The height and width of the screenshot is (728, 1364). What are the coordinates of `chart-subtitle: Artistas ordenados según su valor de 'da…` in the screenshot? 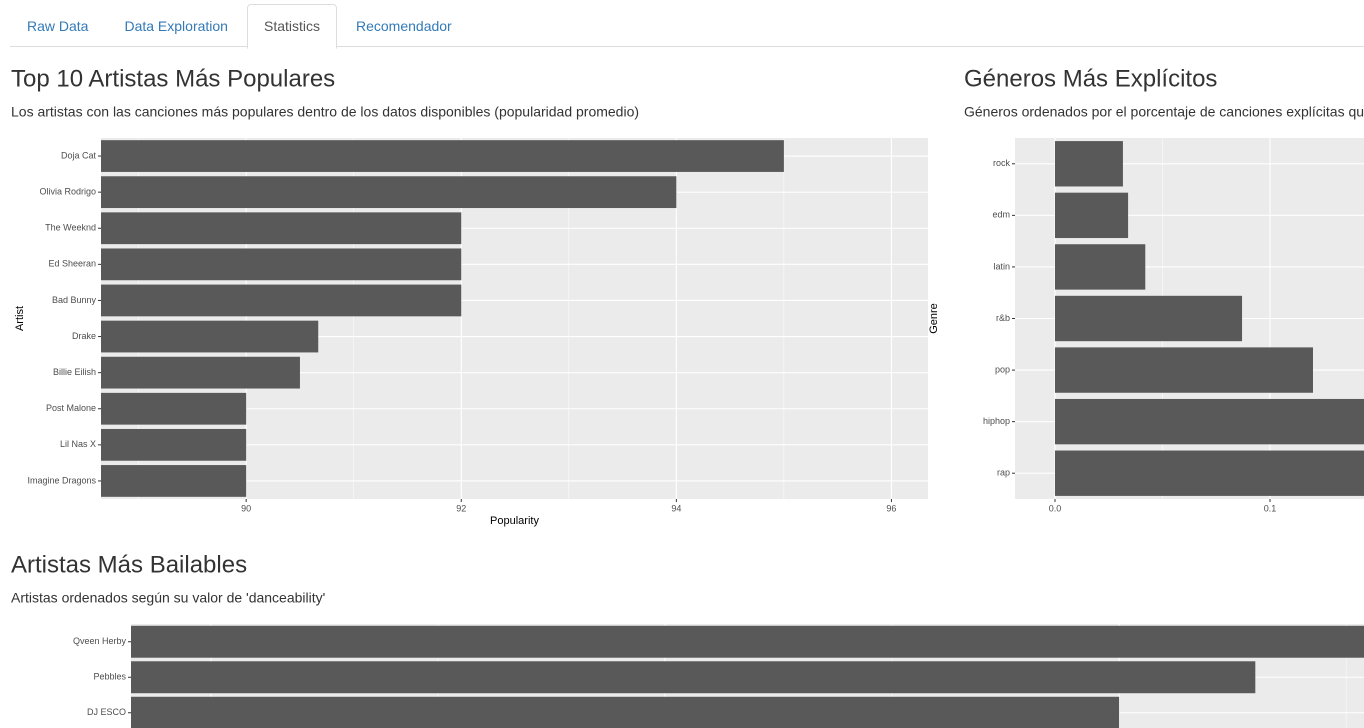 It's located at (168, 598).